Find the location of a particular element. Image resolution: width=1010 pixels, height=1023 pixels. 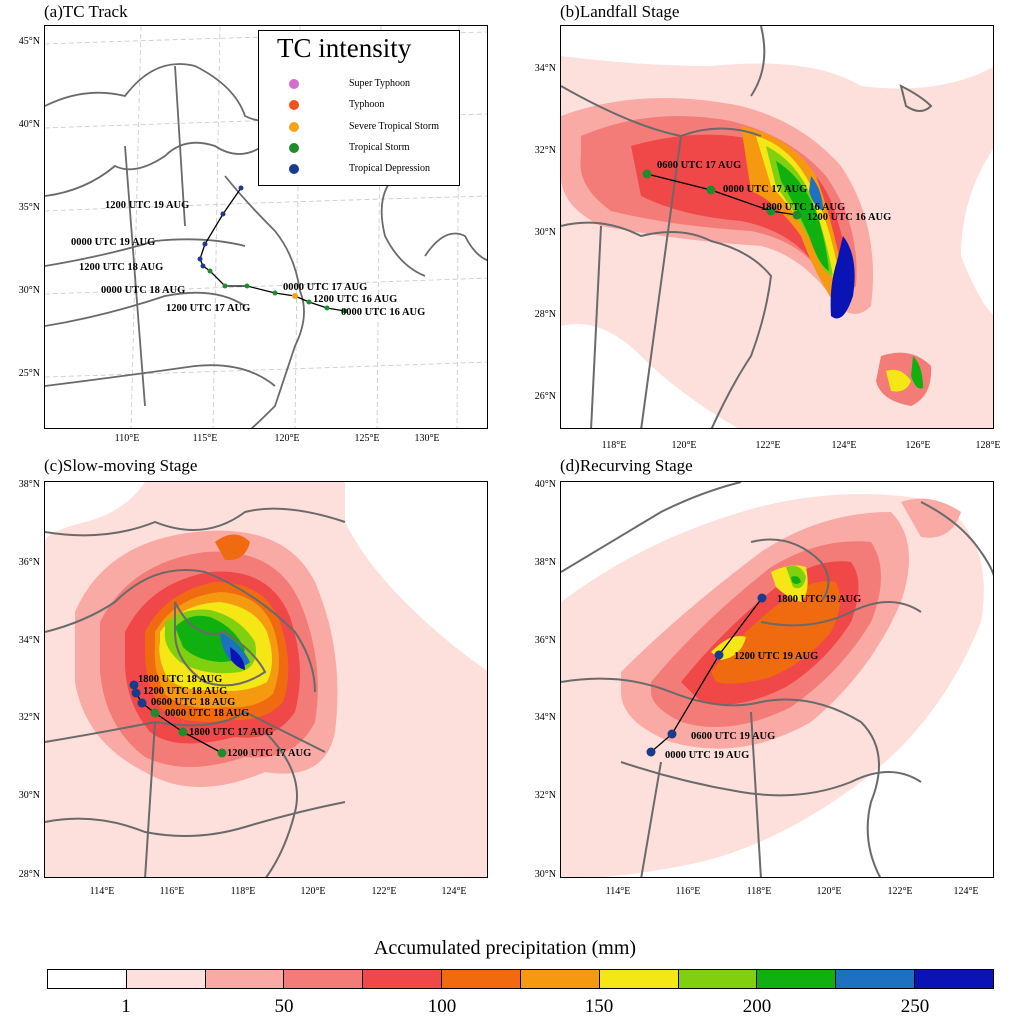

colorbar-label: 50 is located at coordinates (284, 1006).